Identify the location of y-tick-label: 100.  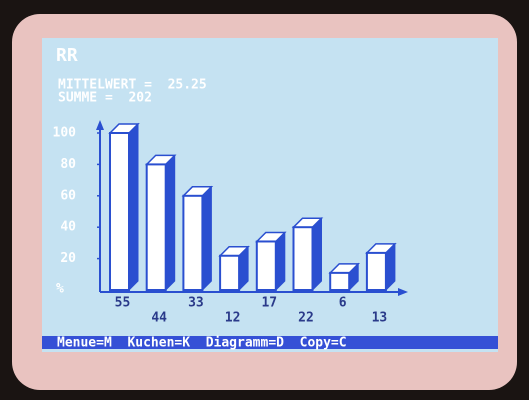
(65, 133).